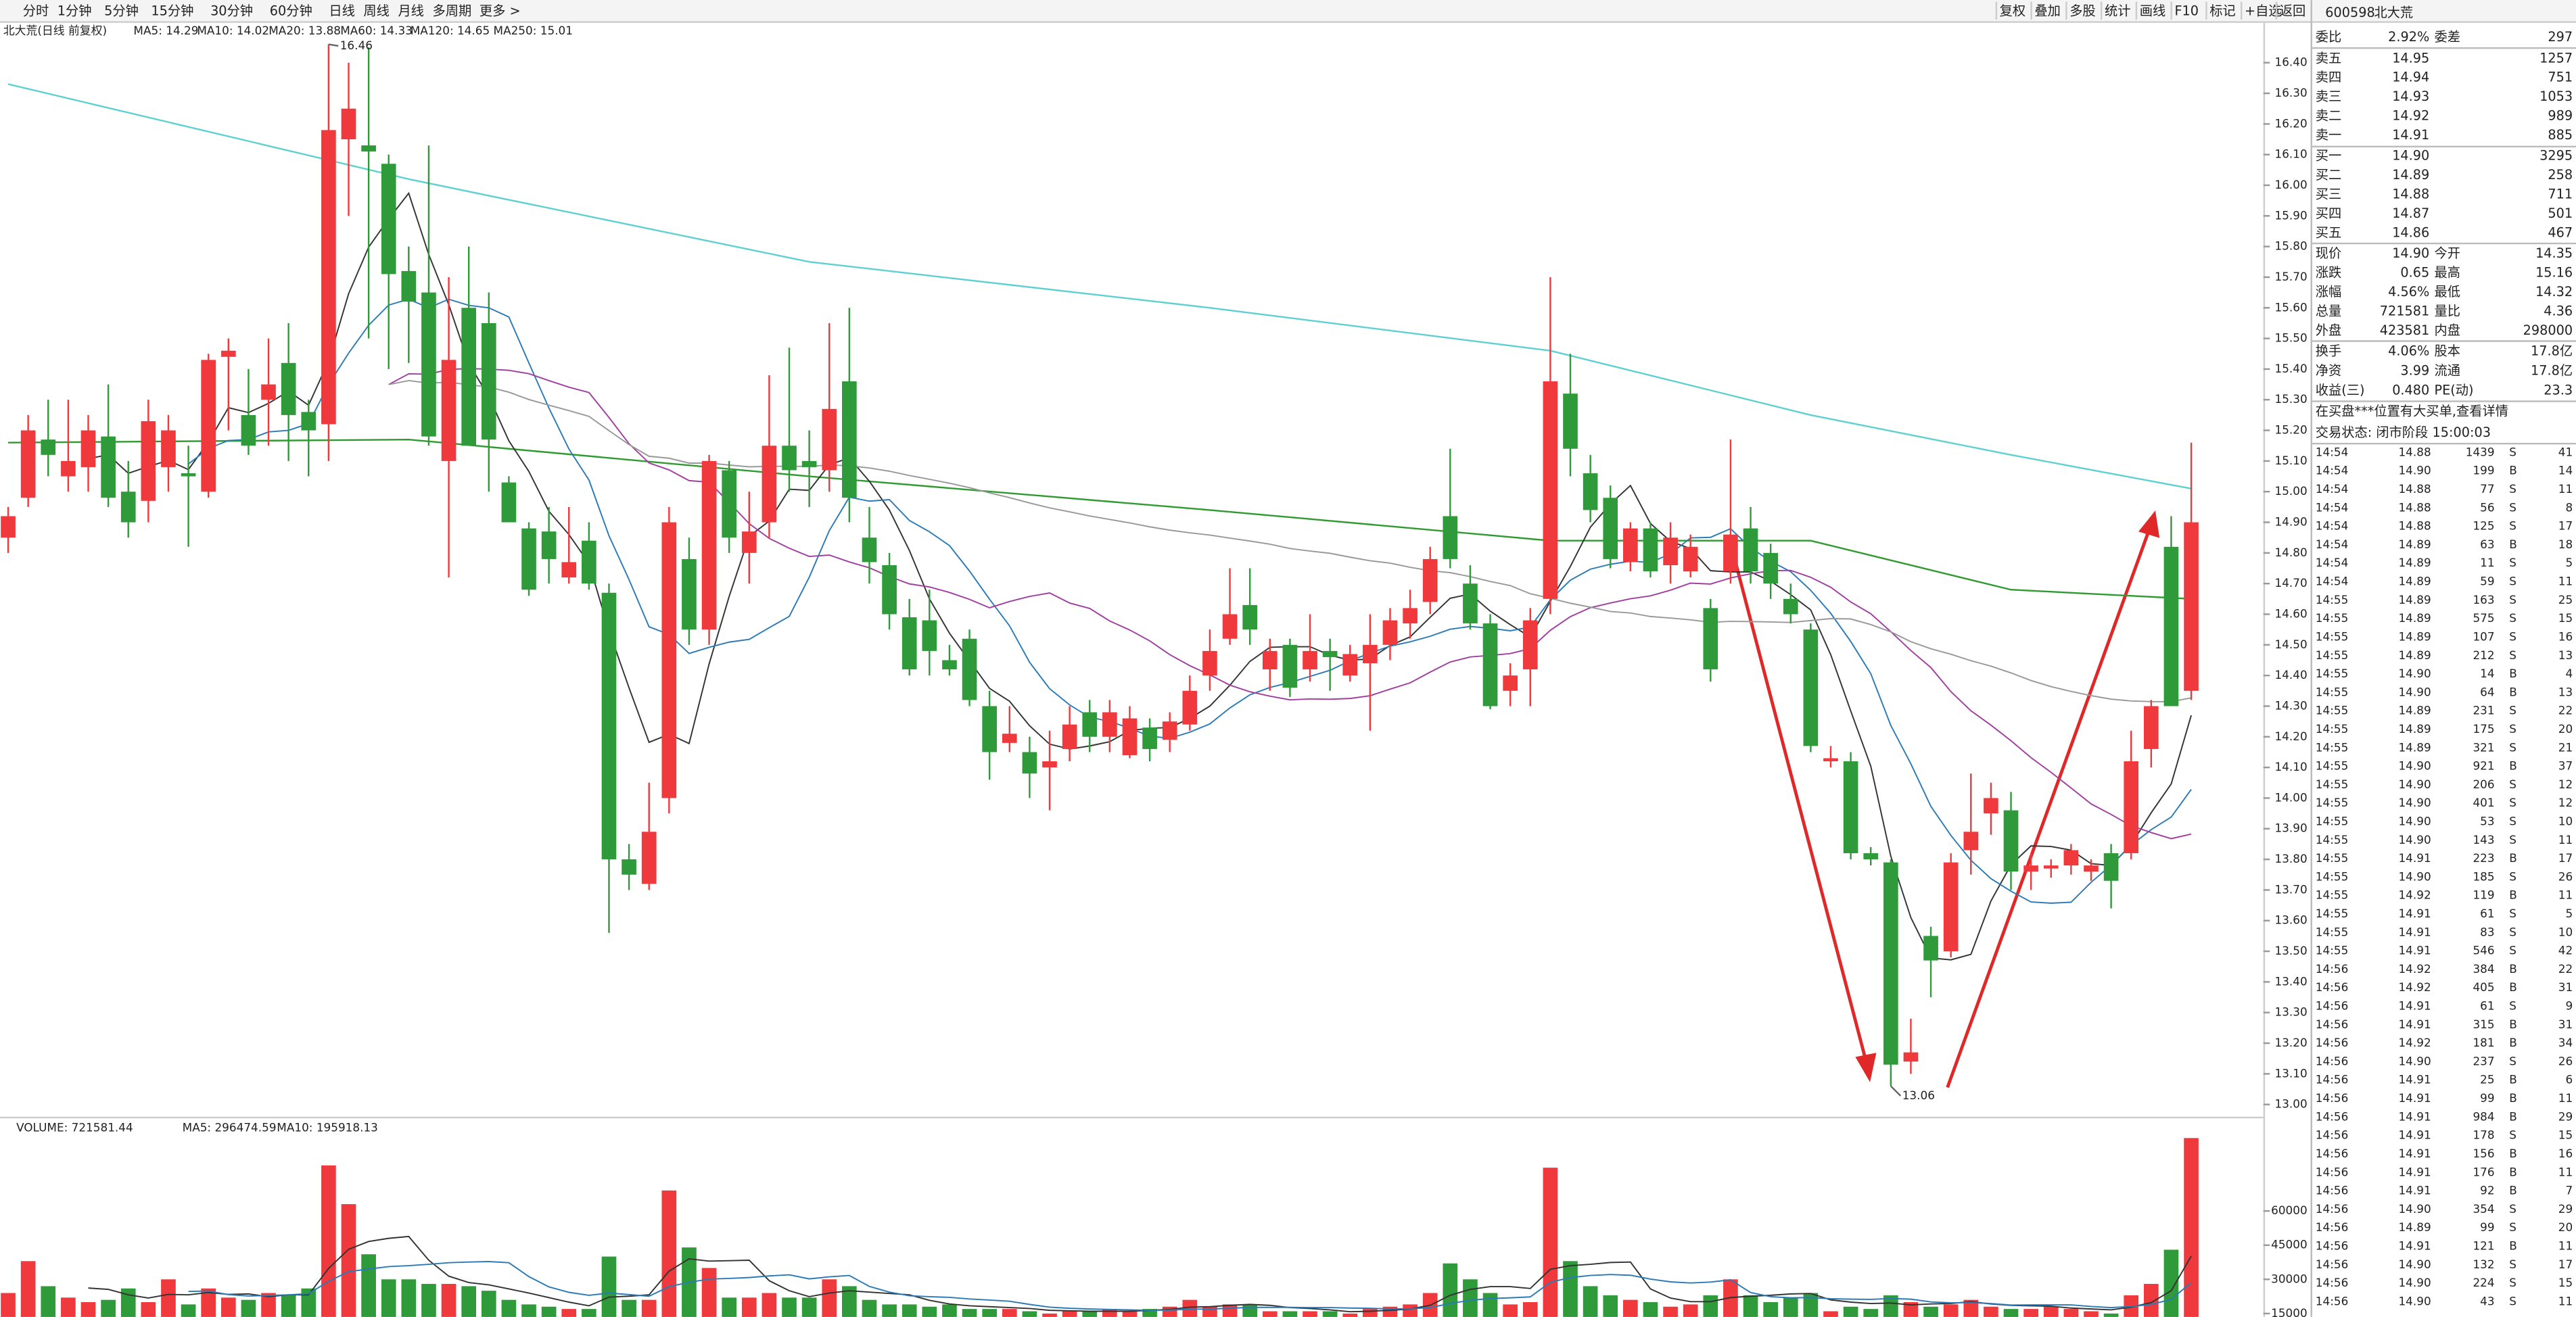 The width and height of the screenshot is (2576, 1317). Describe the element at coordinates (2290, 215) in the screenshot. I see `y-tick-label: 15.90` at that location.